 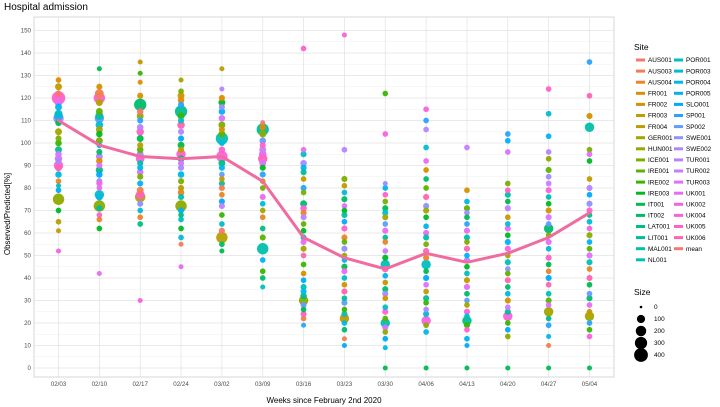 I want to click on legend-label: IT001, so click(x=656, y=205).